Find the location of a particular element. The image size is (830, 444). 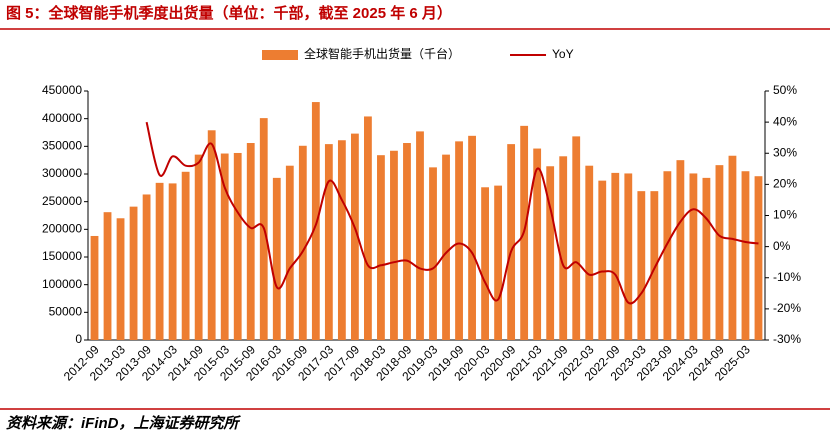

y2-tick-label: 20% is located at coordinates (785, 184).